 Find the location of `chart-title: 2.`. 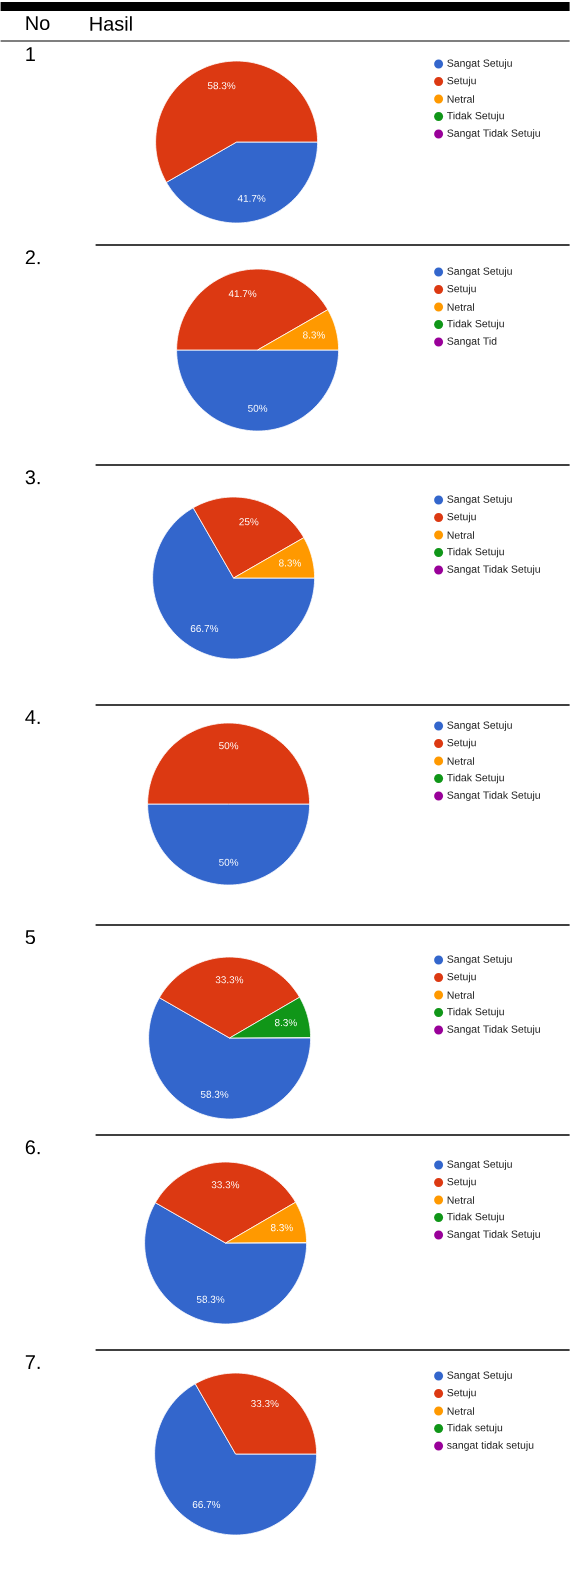

chart-title: 2. is located at coordinates (32, 257).